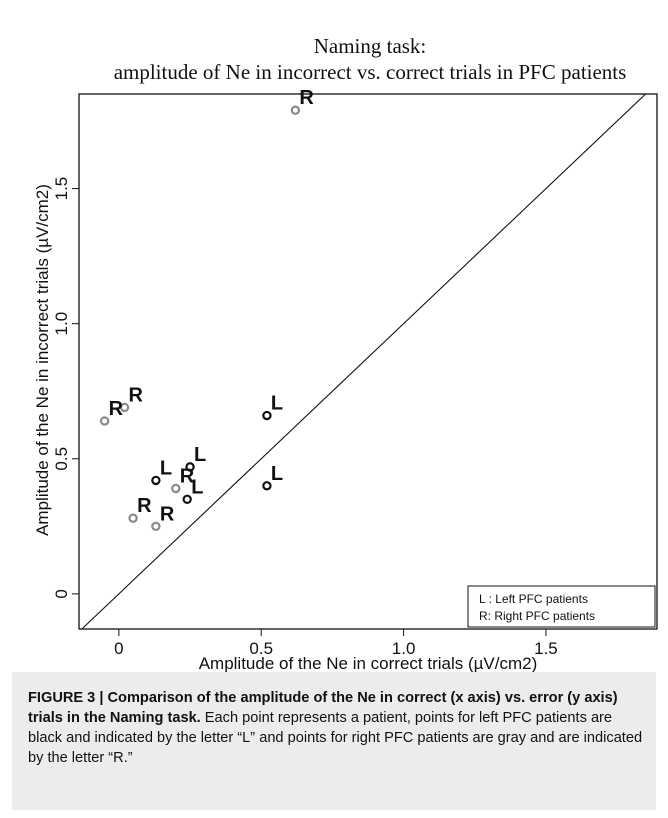 Image resolution: width=668 pixels, height=818 pixels. I want to click on y-axis-ticks: 0 0.5 1.0 1.5, so click(65, 388).